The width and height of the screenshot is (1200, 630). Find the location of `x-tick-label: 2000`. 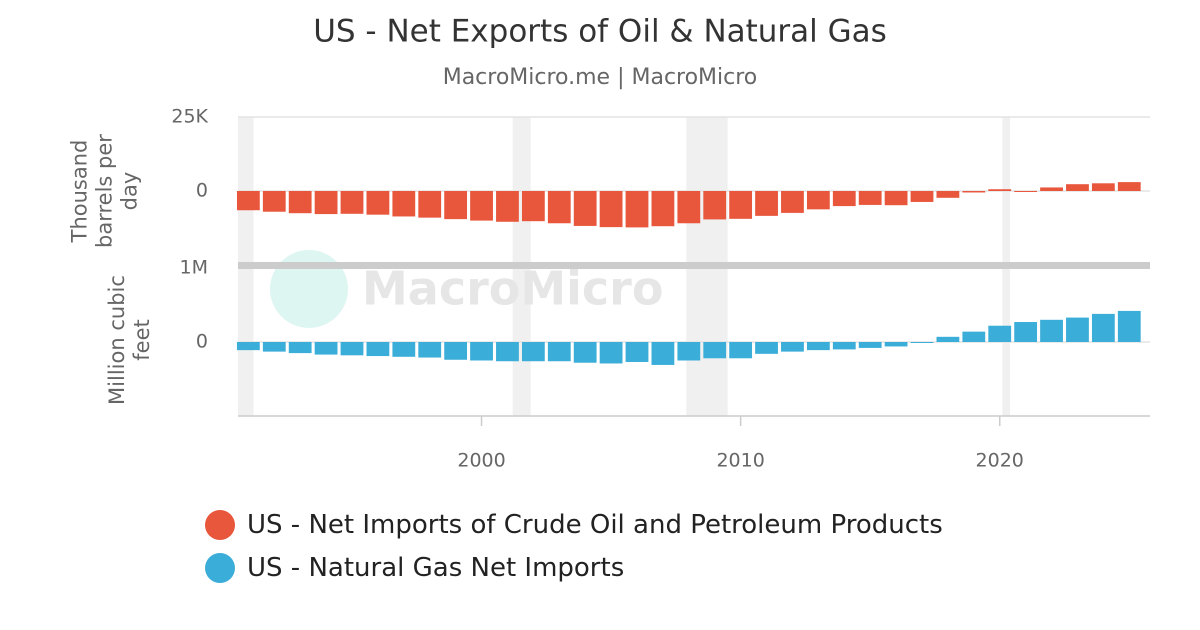

x-tick-label: 2000 is located at coordinates (481, 461).